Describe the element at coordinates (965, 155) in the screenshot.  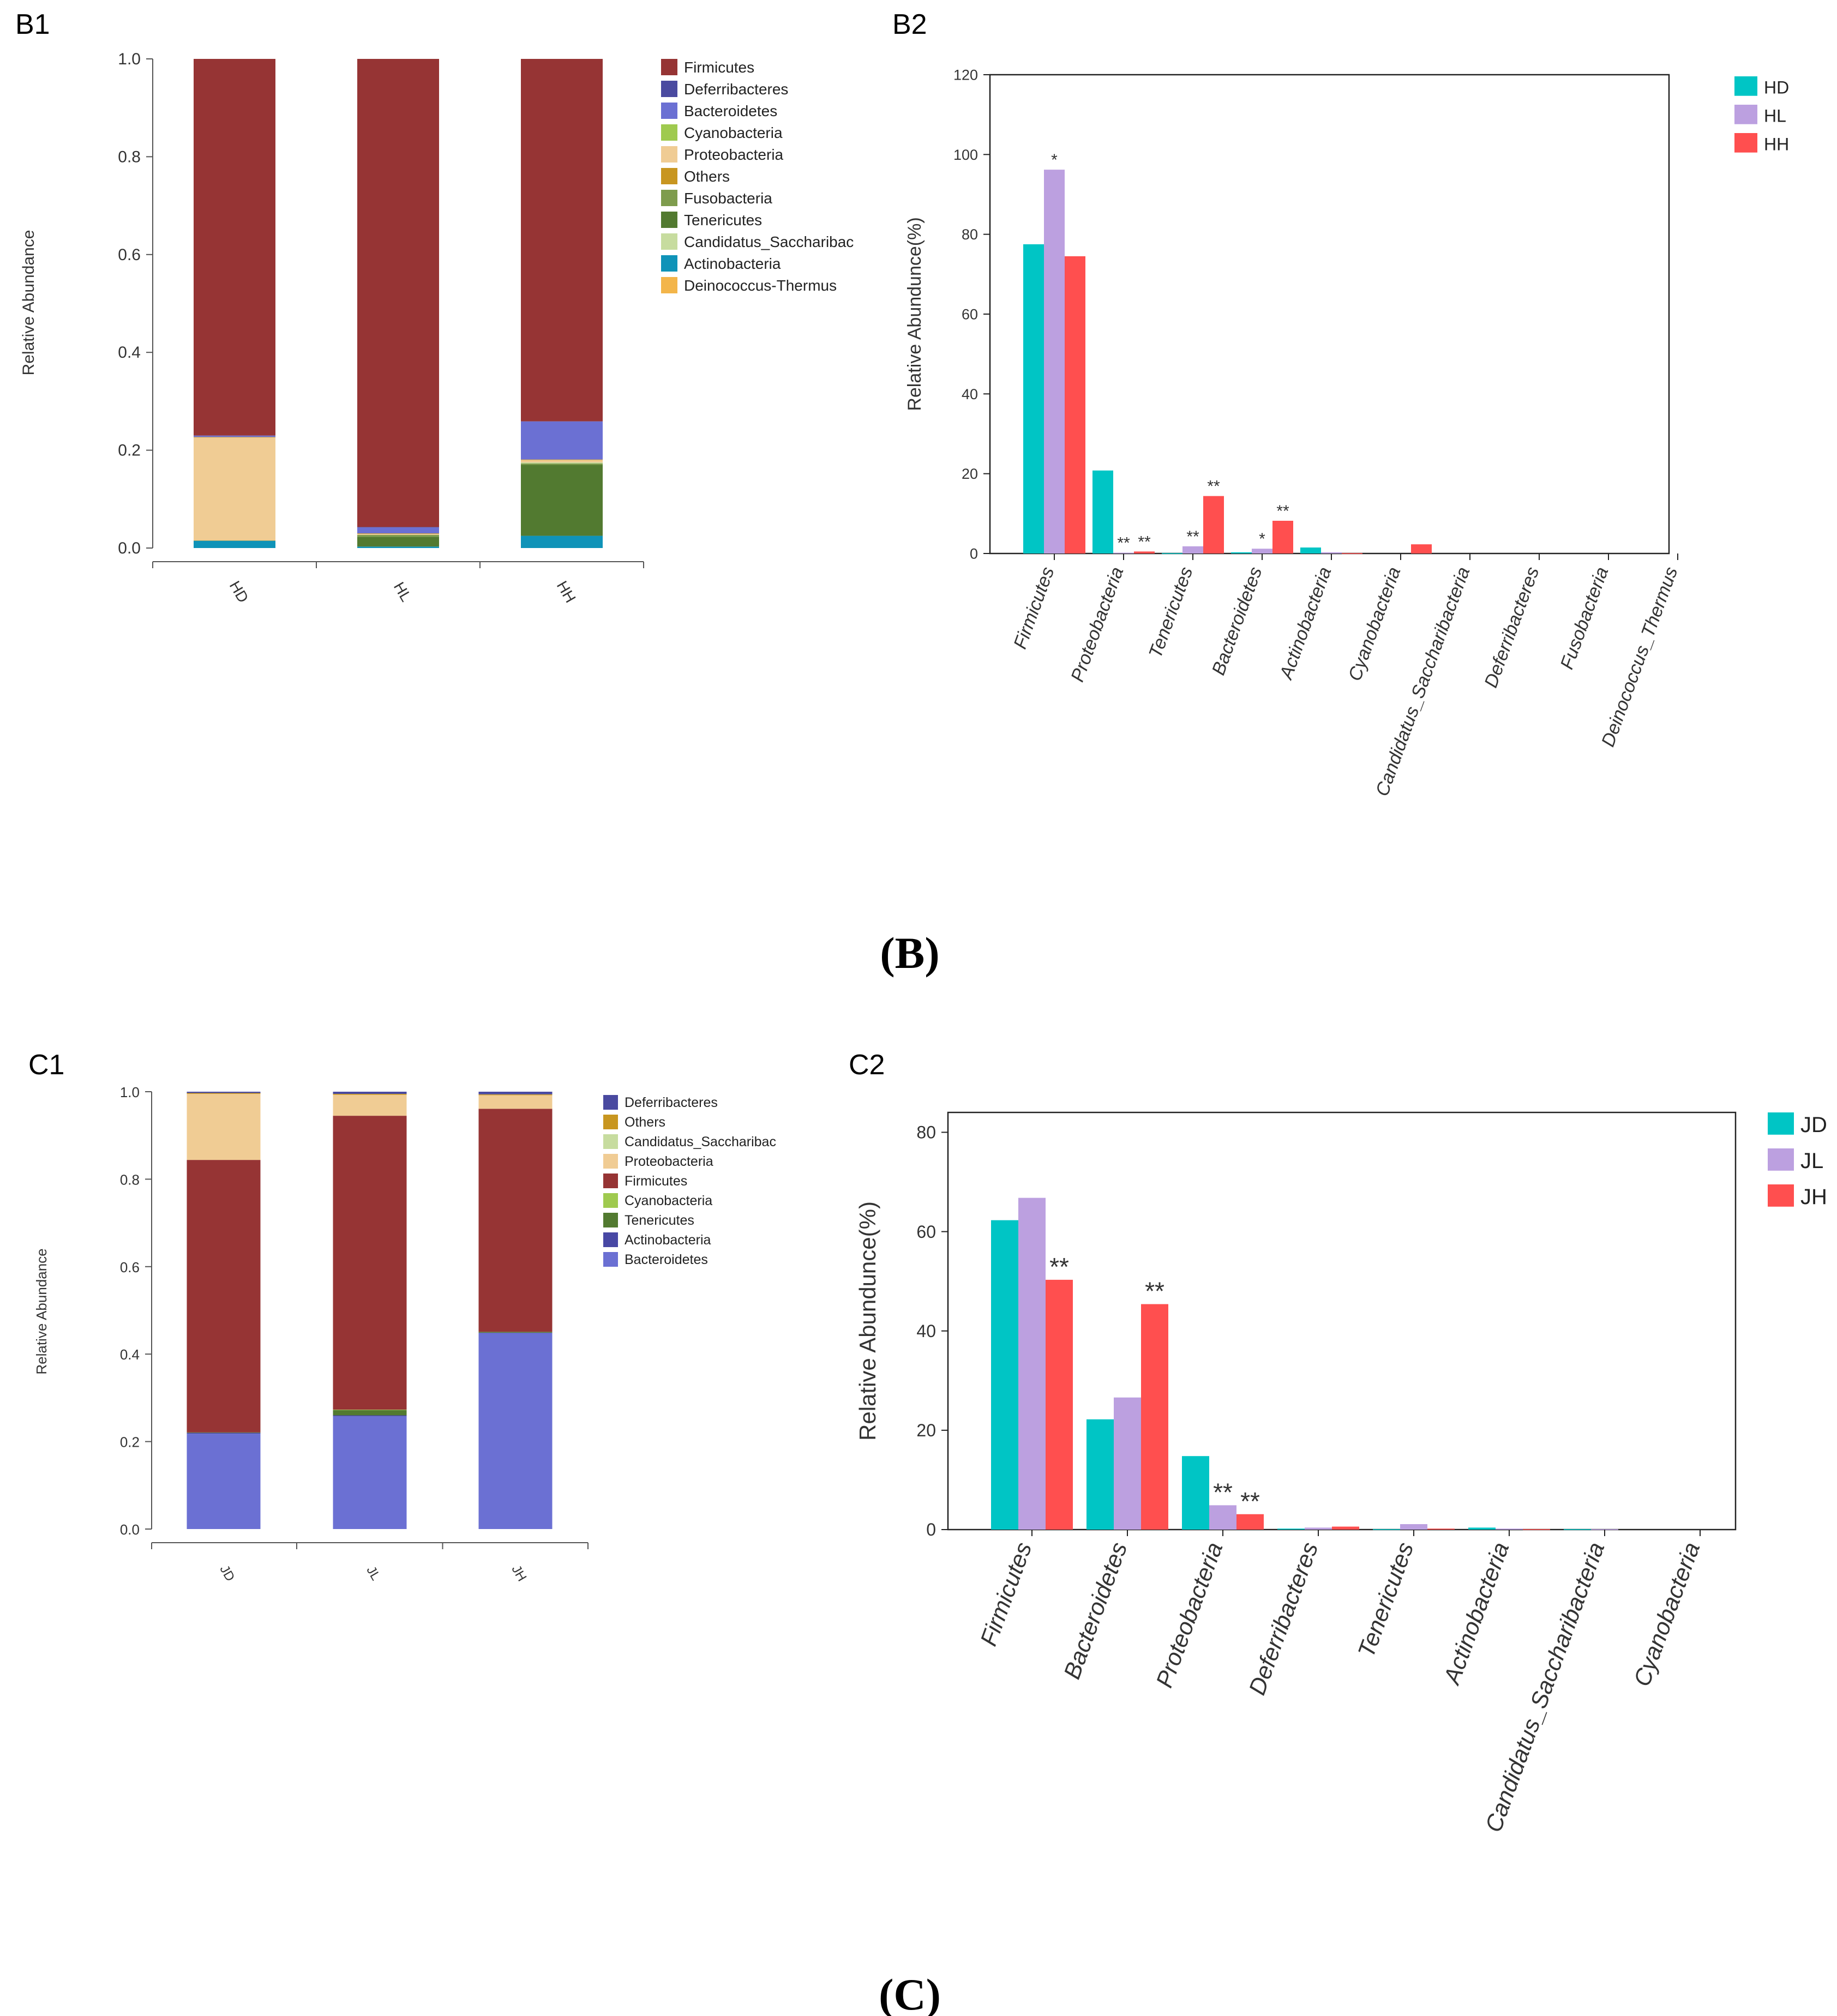
I see `y-tick-label: 100` at that location.